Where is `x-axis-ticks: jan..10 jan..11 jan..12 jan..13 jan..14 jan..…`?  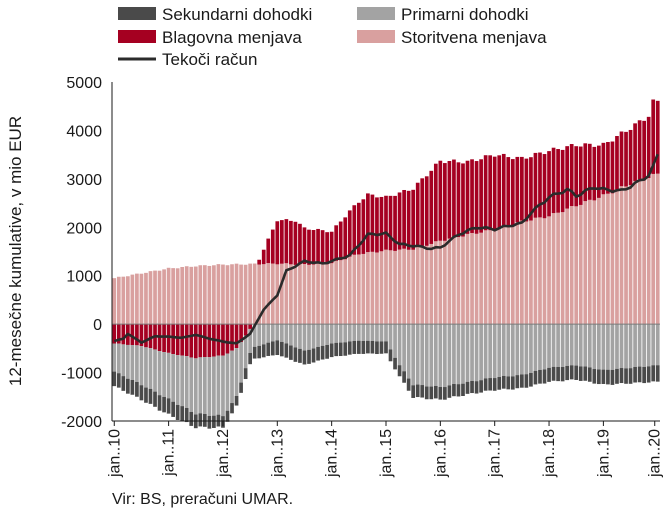 x-axis-ticks: jan..10 jan..11 jan..12 jan..13 jan..14 jan..… is located at coordinates (385, 449).